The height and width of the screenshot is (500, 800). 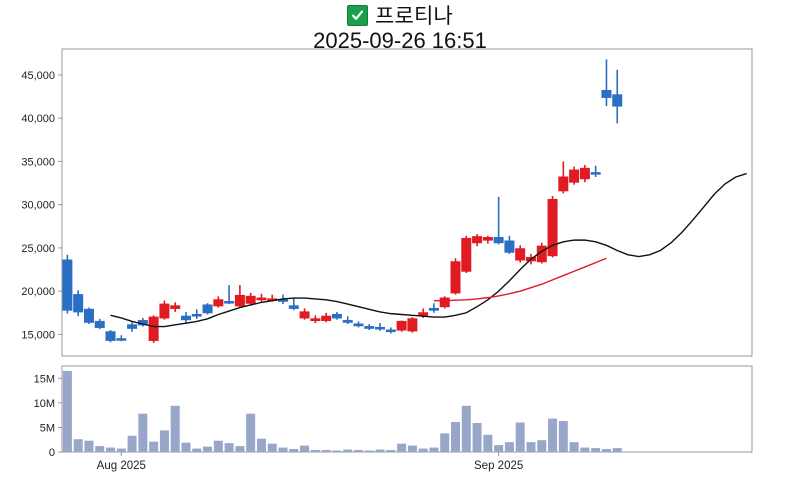 I want to click on check-square-icon, so click(x=357, y=15).